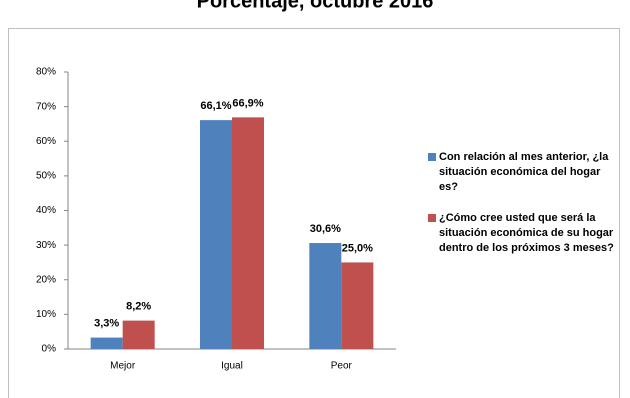 This screenshot has width=630, height=398. Describe the element at coordinates (46, 279) in the screenshot. I see `y-tick-label: 20%` at that location.